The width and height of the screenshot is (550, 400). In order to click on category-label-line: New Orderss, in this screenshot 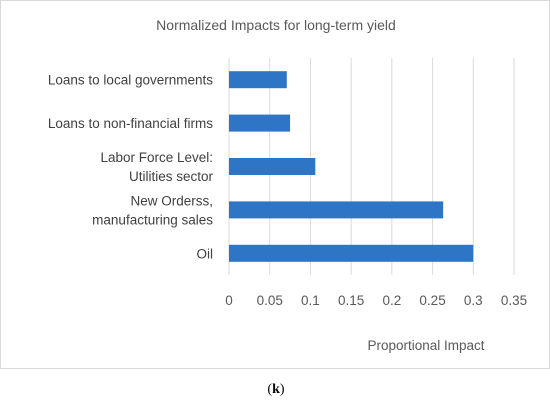, I will do `click(171, 200)`.